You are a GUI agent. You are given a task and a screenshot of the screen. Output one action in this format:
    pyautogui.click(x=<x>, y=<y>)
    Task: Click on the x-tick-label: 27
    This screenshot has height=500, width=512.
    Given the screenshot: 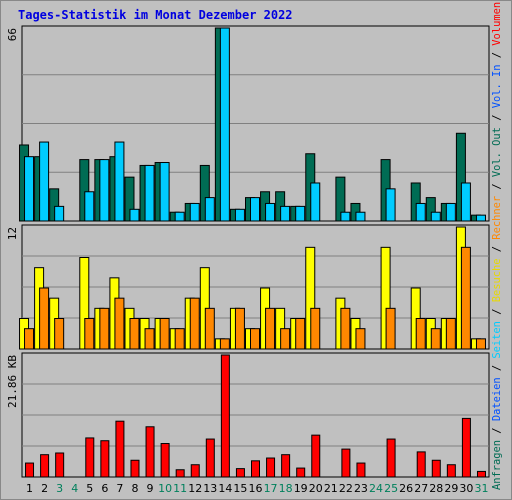 What is the action you would take?
    pyautogui.click(x=421, y=488)
    